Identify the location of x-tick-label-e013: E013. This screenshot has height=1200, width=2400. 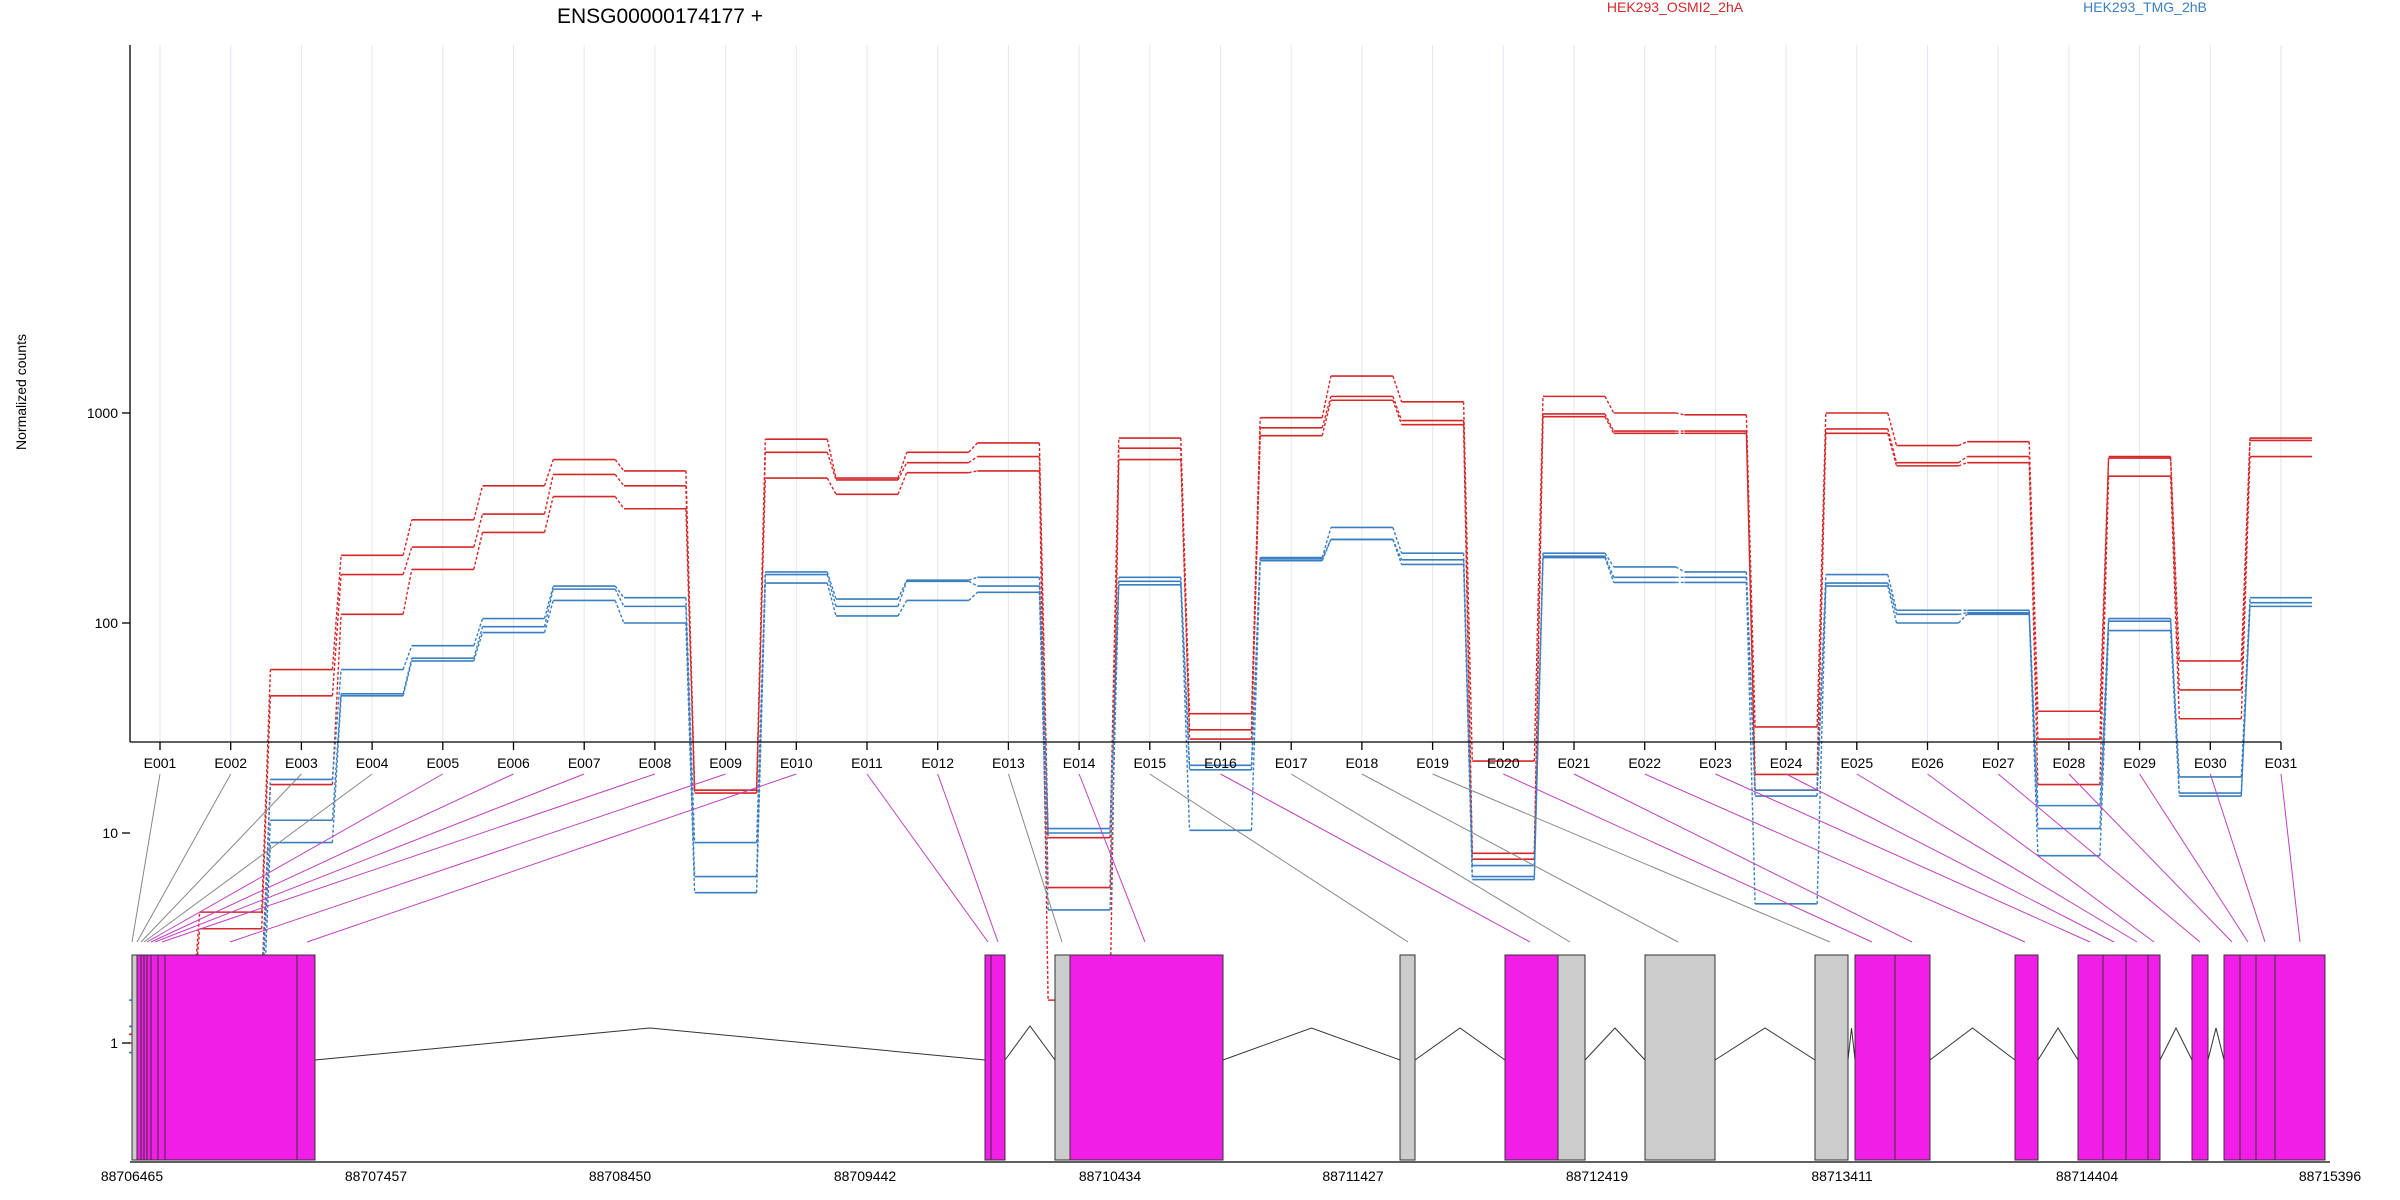
(1008, 763).